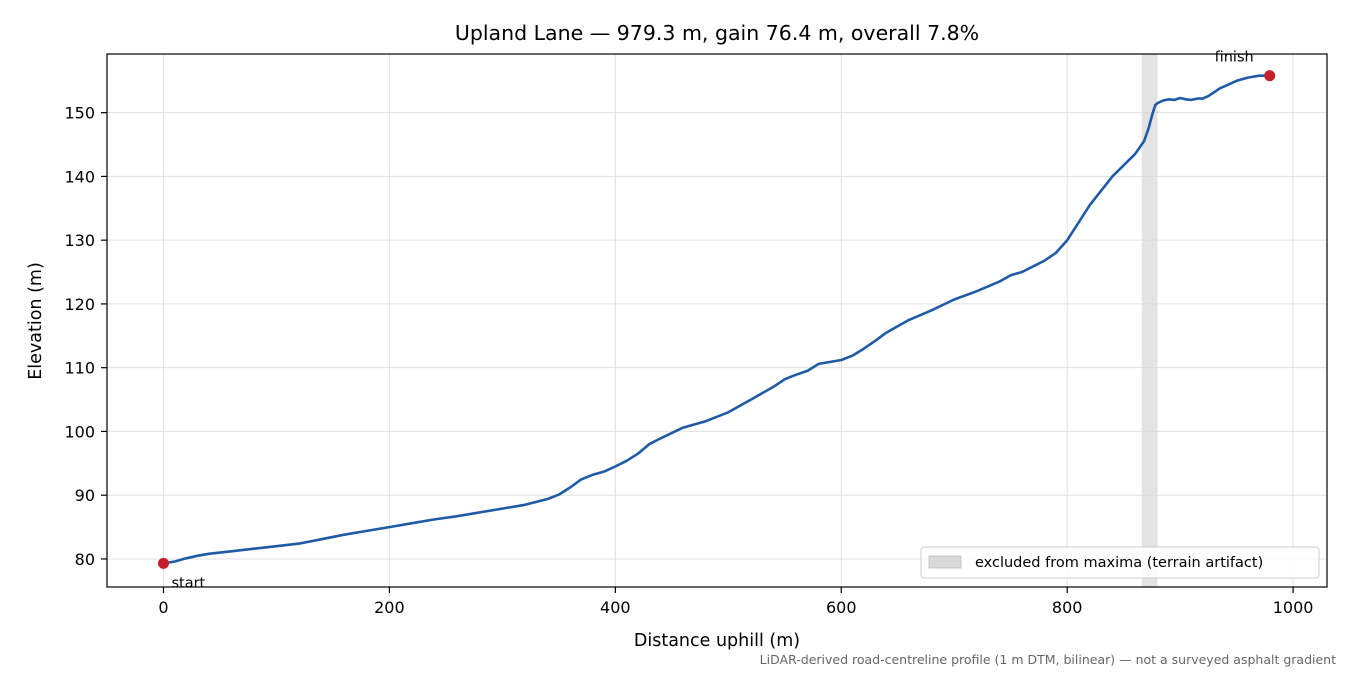 This screenshot has width=1350, height=675. What do you see at coordinates (717, 641) in the screenshot?
I see `x-axis-title: Distance uphill (m)` at bounding box center [717, 641].